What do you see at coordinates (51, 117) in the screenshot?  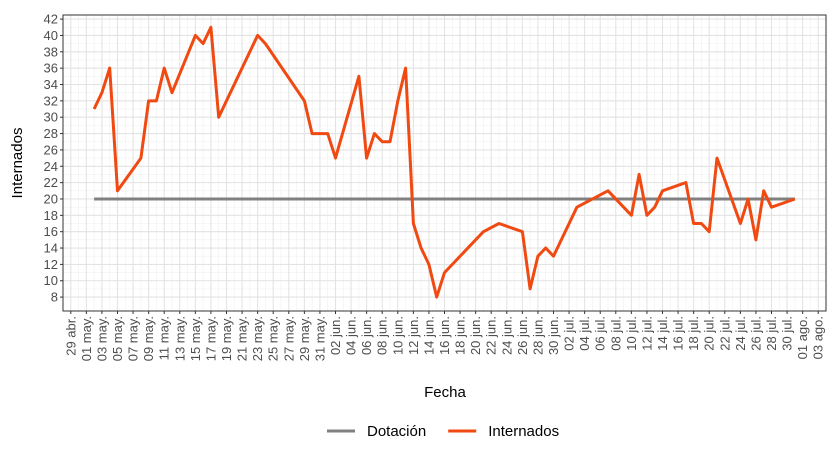 I see `y-tick-label: 30` at bounding box center [51, 117].